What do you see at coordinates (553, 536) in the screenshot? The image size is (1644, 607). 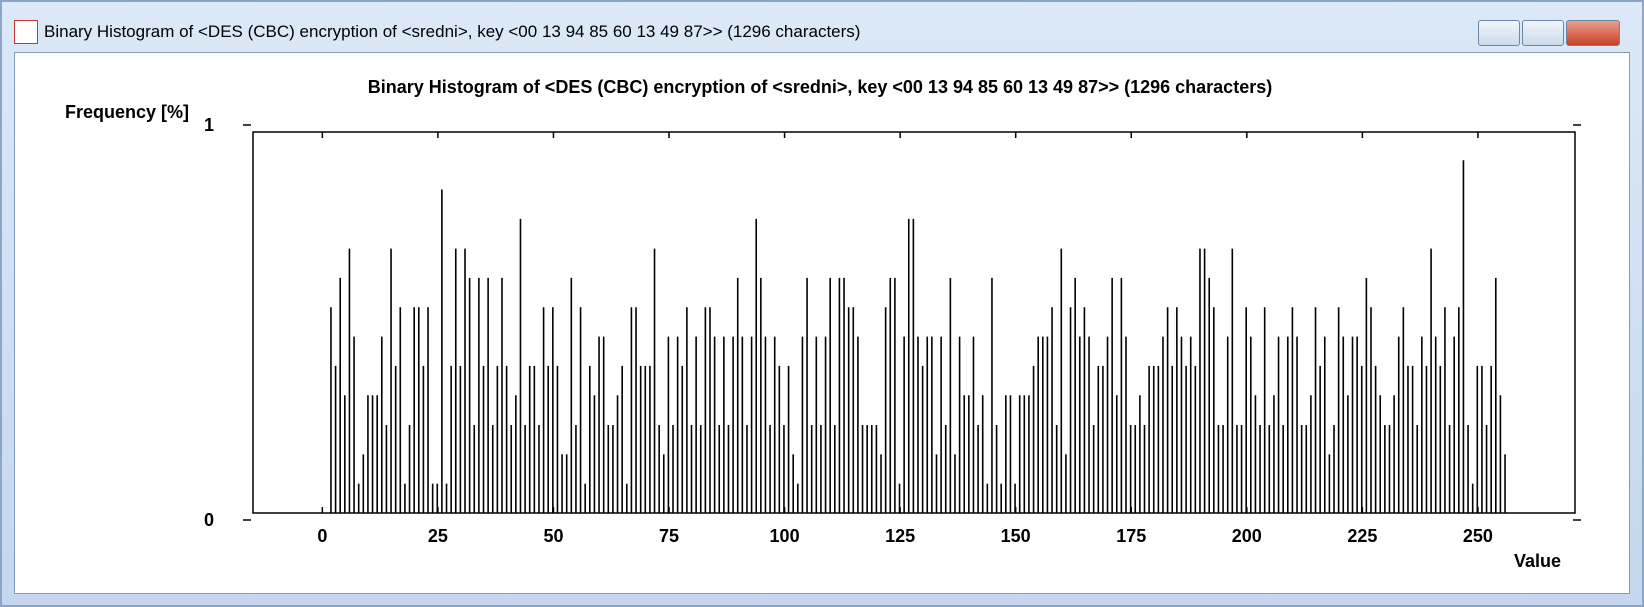 I see `x-tick-label: 50` at bounding box center [553, 536].